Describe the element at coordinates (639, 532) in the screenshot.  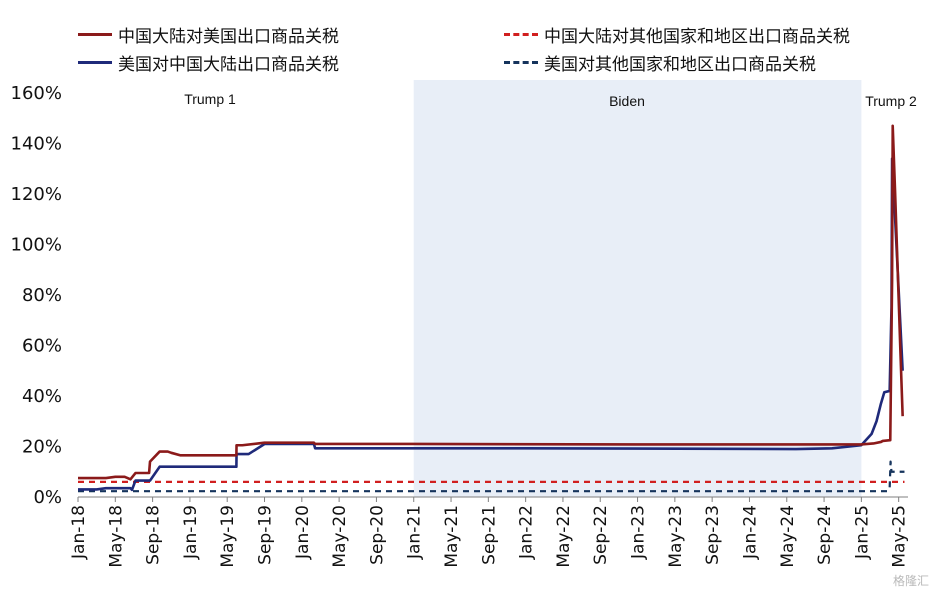
I see `x-tick-label: Jan-23` at that location.